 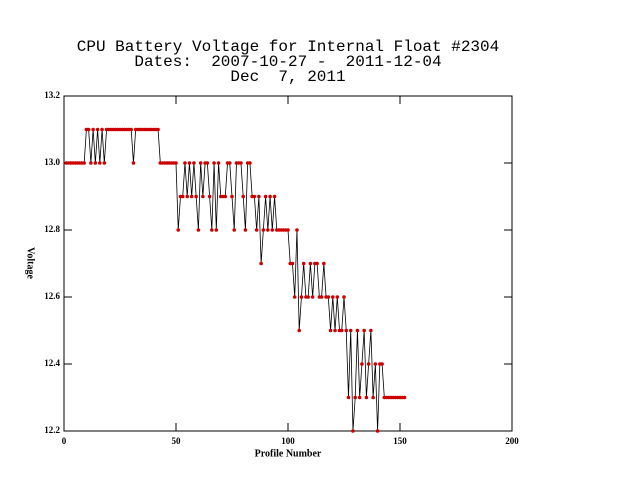 I want to click on y-tick-label: 13.2, so click(x=52, y=95).